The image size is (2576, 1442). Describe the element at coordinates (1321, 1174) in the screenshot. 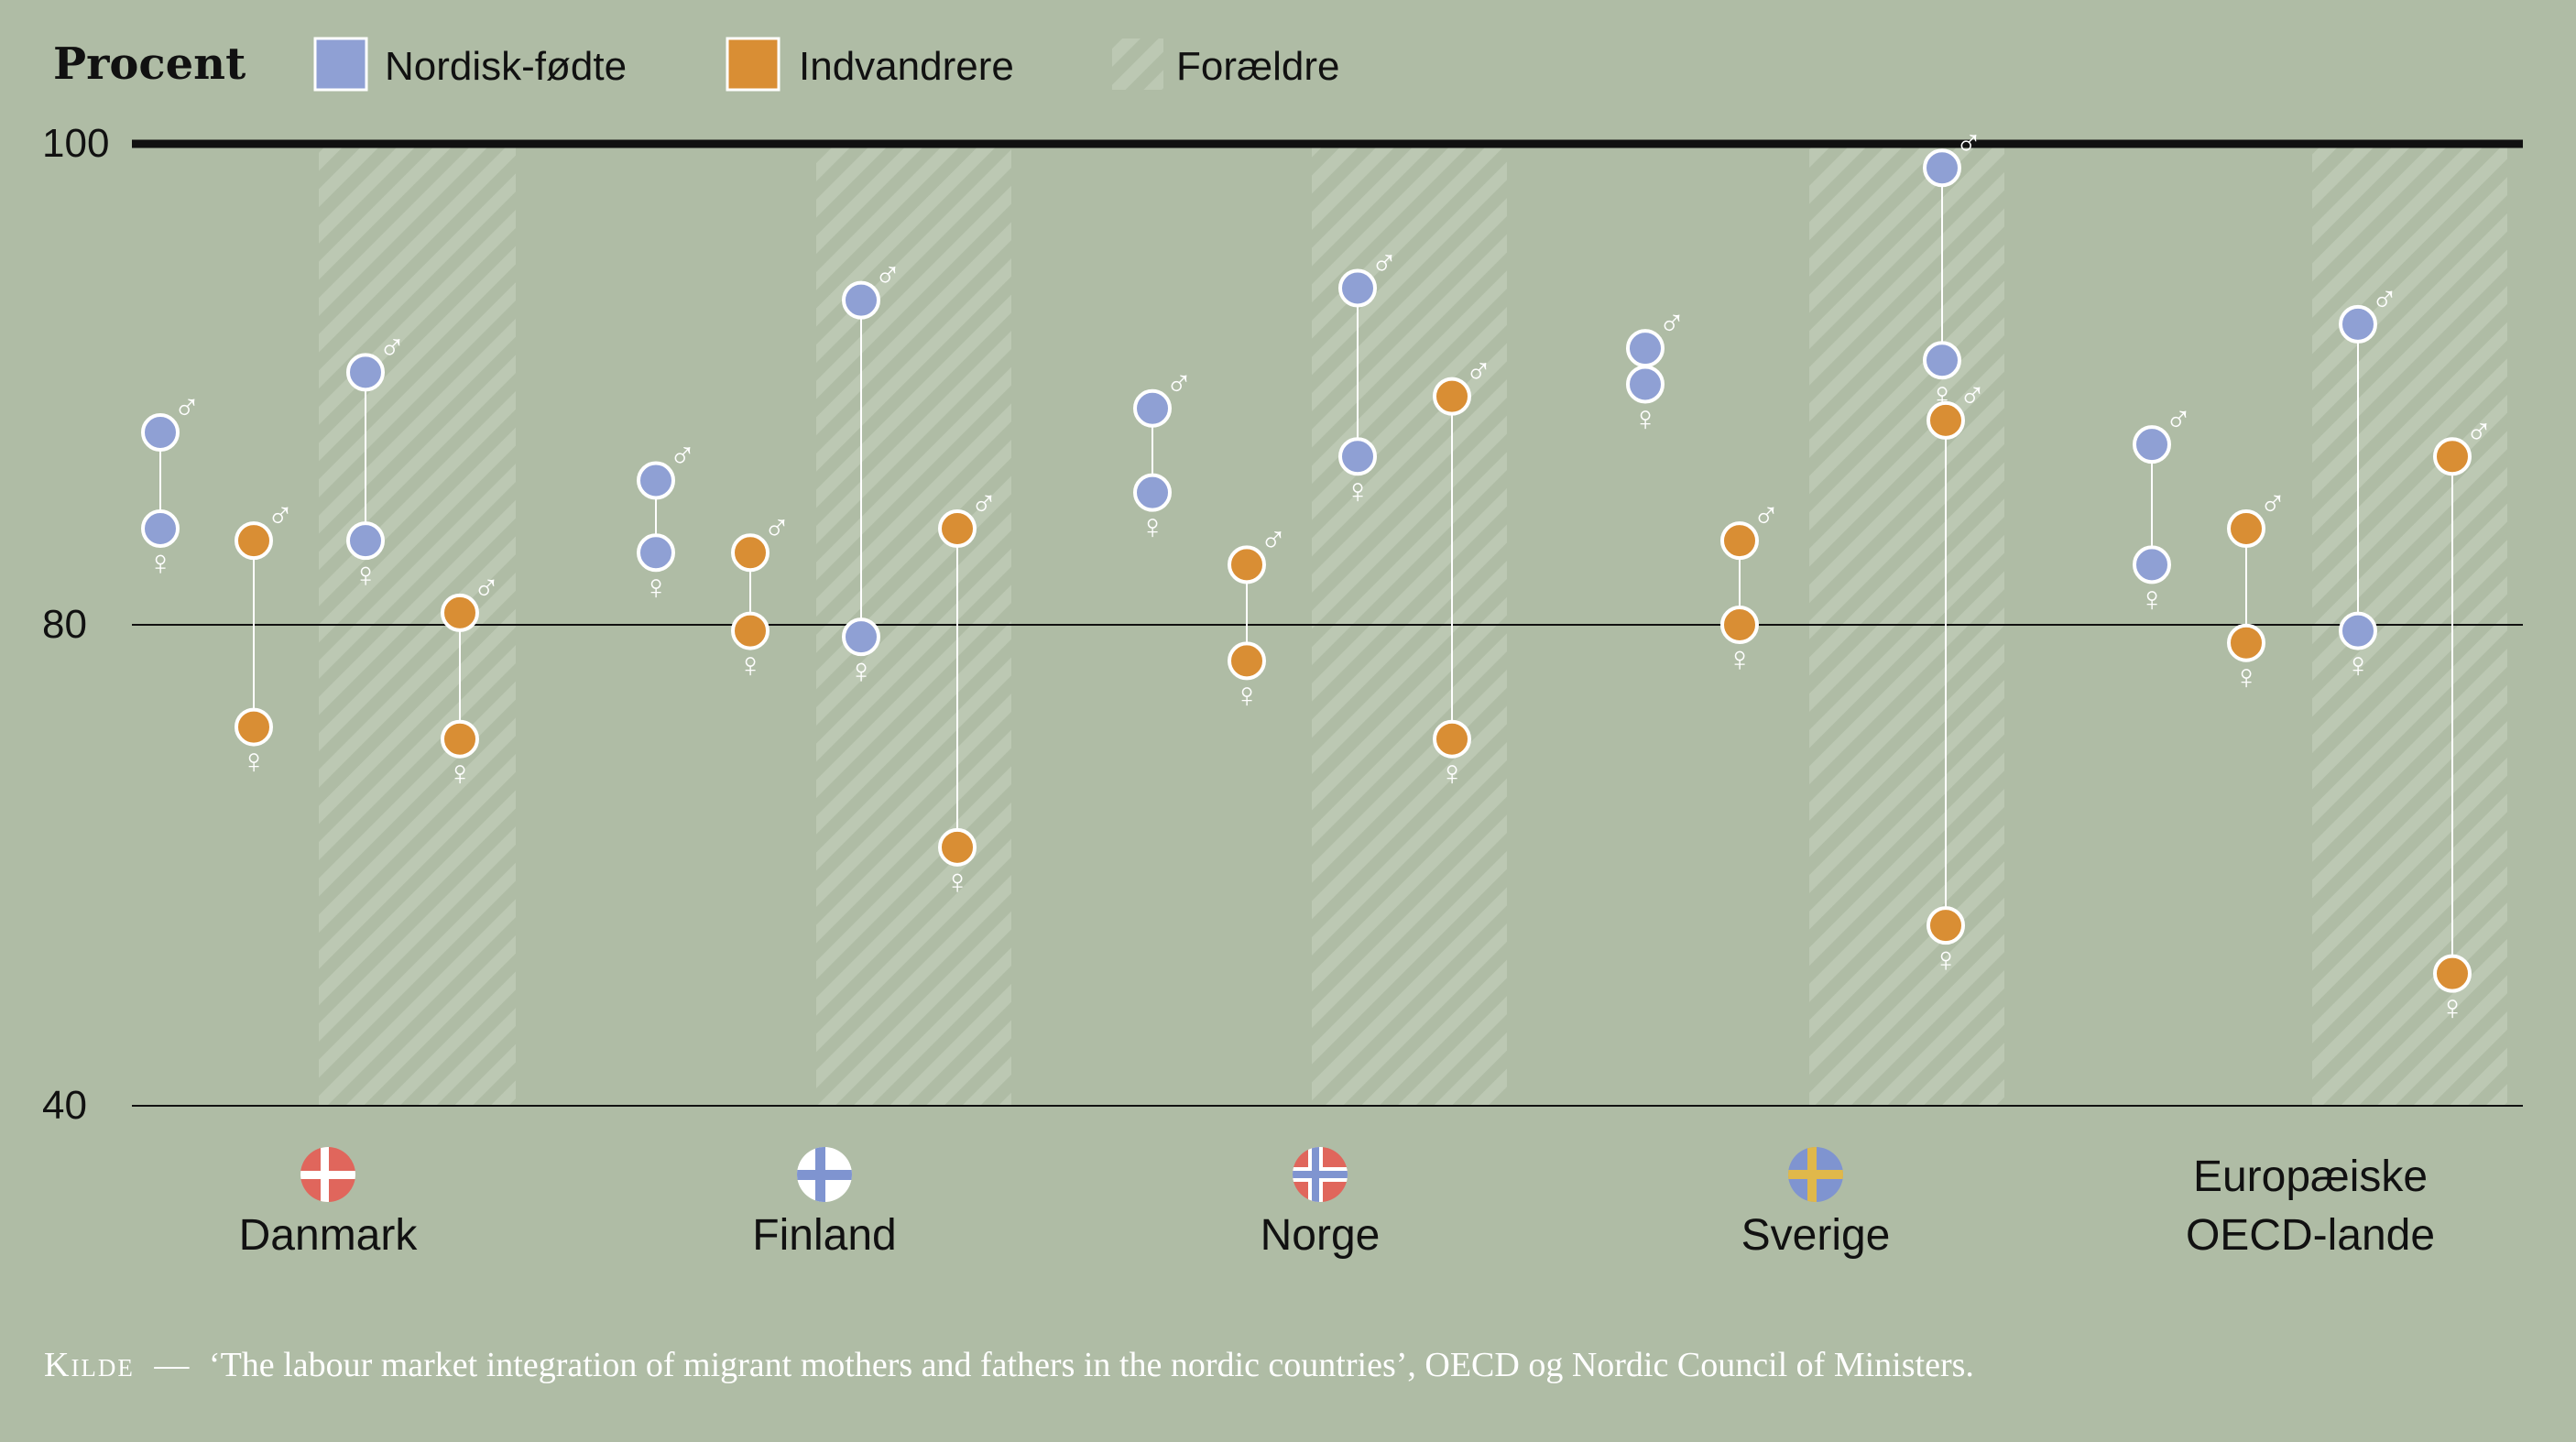

I see `norway-flag` at that location.